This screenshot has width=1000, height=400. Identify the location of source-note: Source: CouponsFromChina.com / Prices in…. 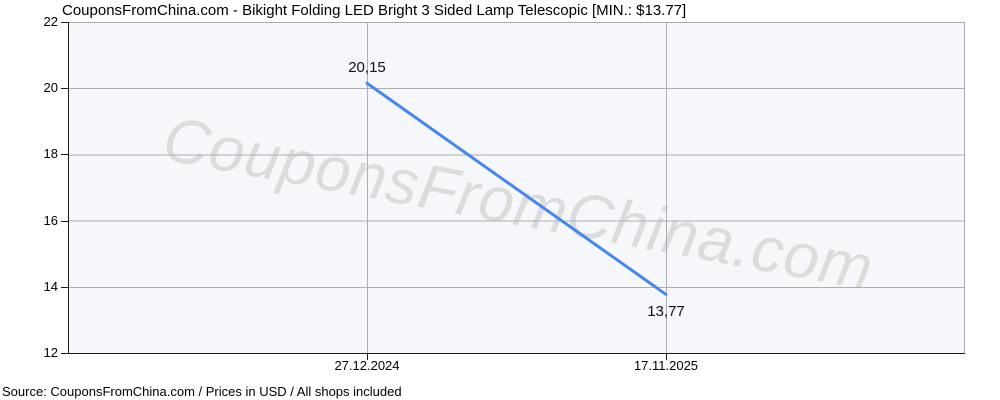
(202, 391).